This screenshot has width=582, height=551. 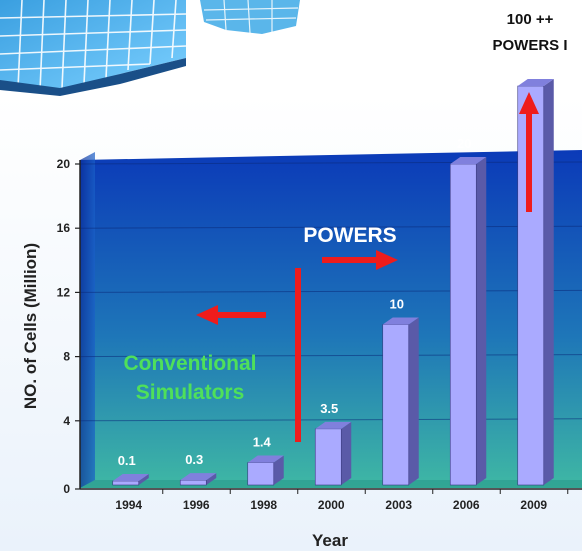 I want to click on y-tick-label: 0, so click(x=66, y=489).